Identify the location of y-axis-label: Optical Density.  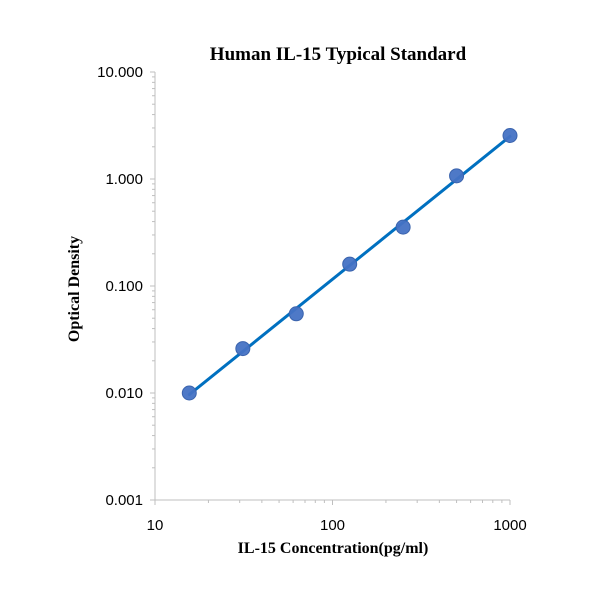
(74, 289).